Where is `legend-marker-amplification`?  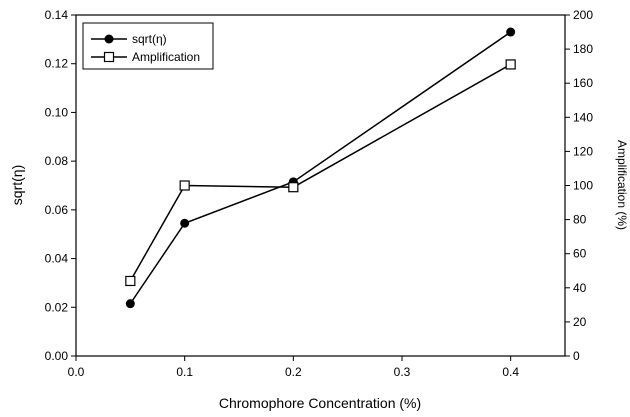
legend-marker-amplification is located at coordinates (109, 57).